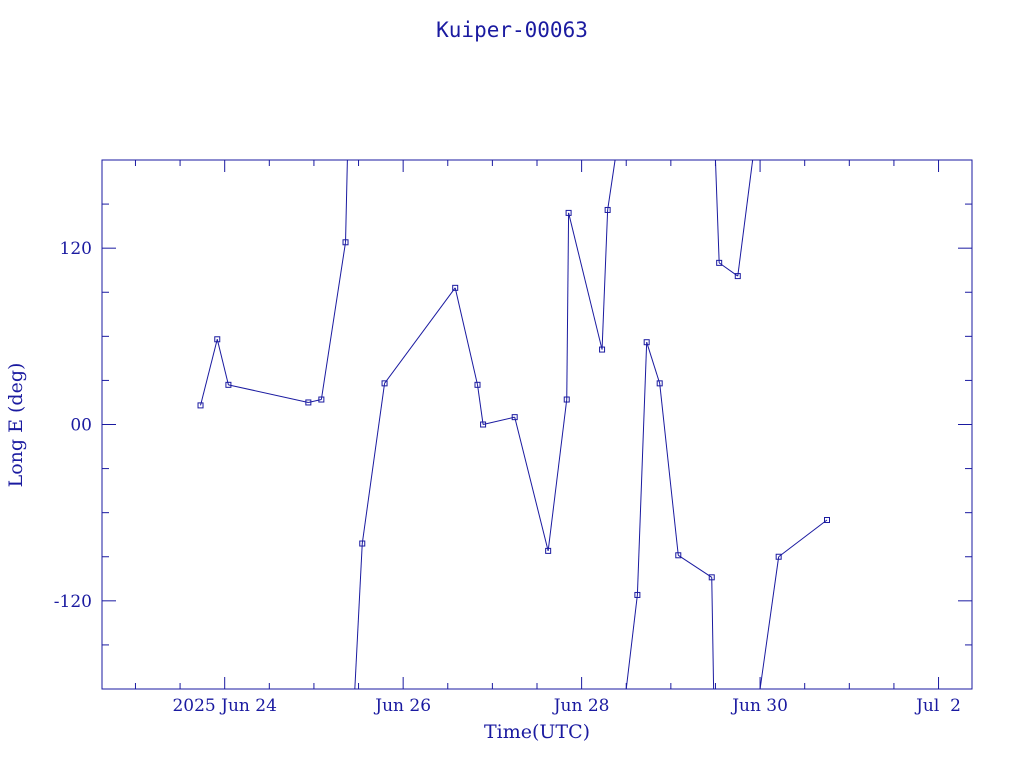 The width and height of the screenshot is (1024, 768). What do you see at coordinates (402, 706) in the screenshot?
I see `x-tick-label: Jun 26` at bounding box center [402, 706].